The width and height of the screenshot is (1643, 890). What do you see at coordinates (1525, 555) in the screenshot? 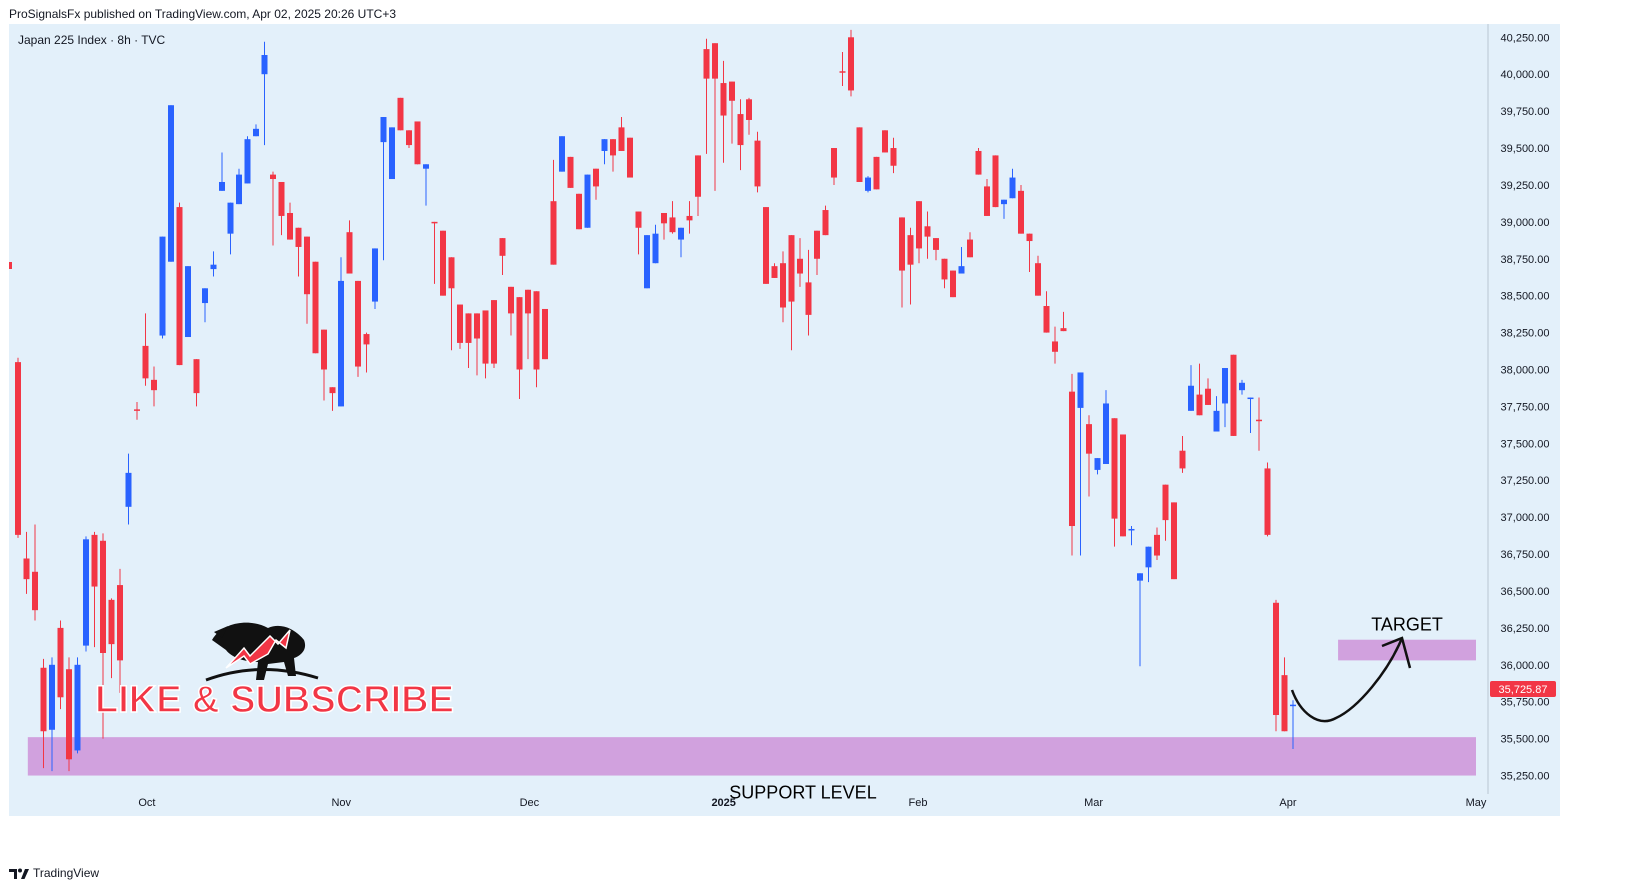
I see `price-tick-label: 36,750.00` at bounding box center [1525, 555].